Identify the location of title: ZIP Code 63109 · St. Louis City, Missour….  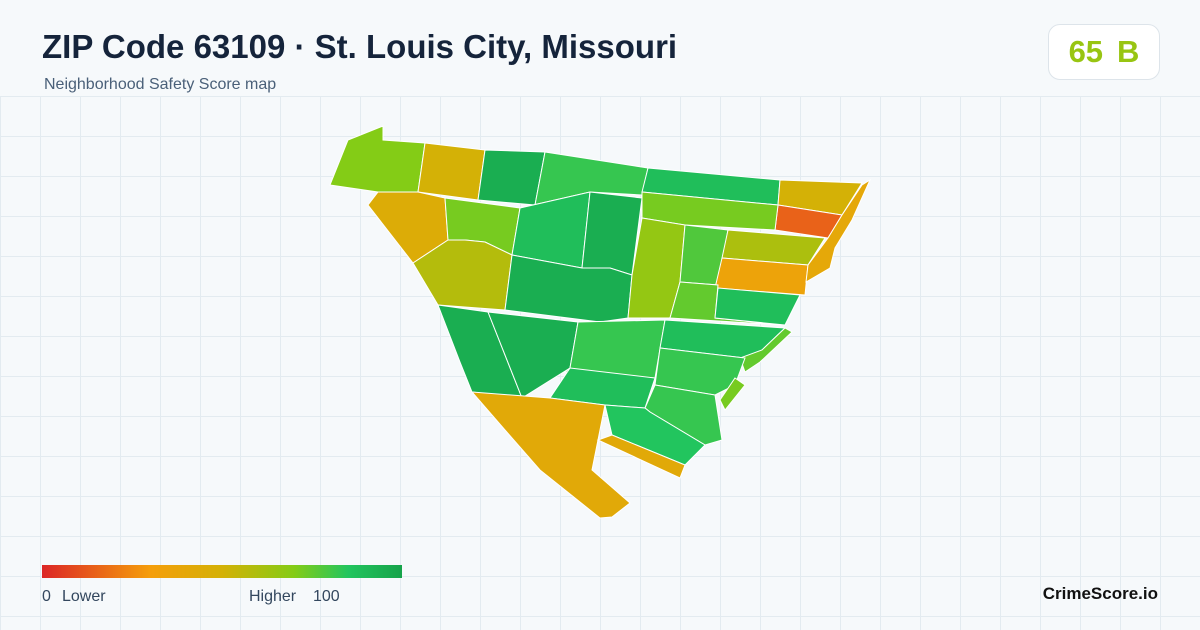
(360, 46).